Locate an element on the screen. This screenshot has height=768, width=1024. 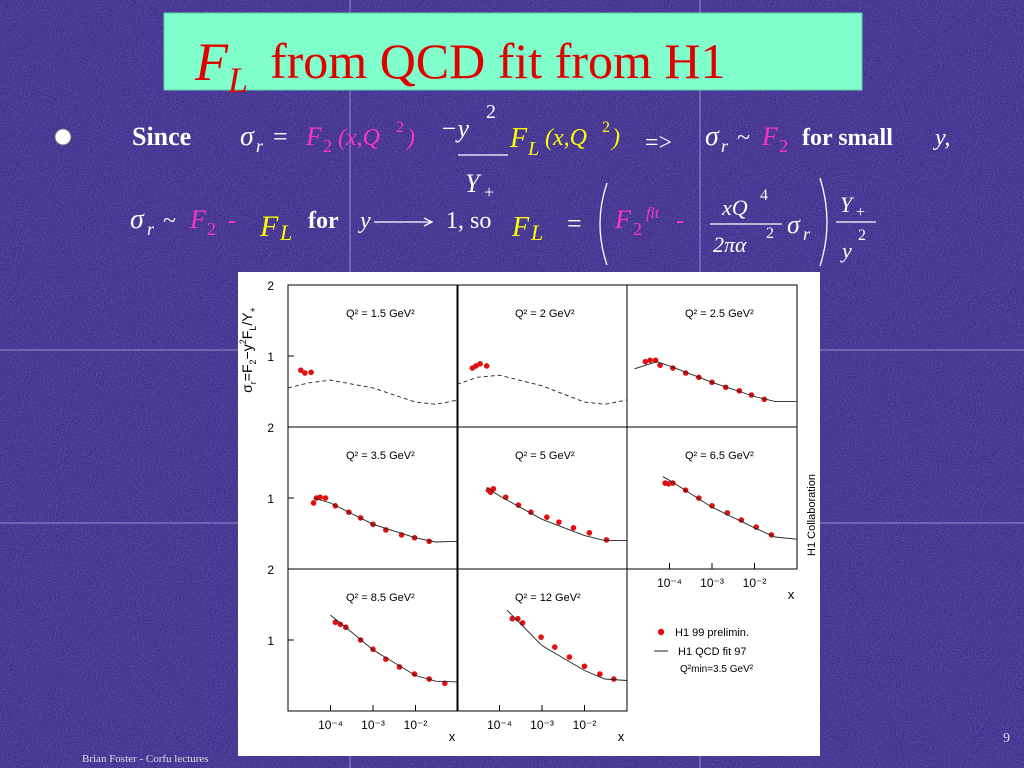
y-tick-label: 1 is located at coordinates (270, 499).